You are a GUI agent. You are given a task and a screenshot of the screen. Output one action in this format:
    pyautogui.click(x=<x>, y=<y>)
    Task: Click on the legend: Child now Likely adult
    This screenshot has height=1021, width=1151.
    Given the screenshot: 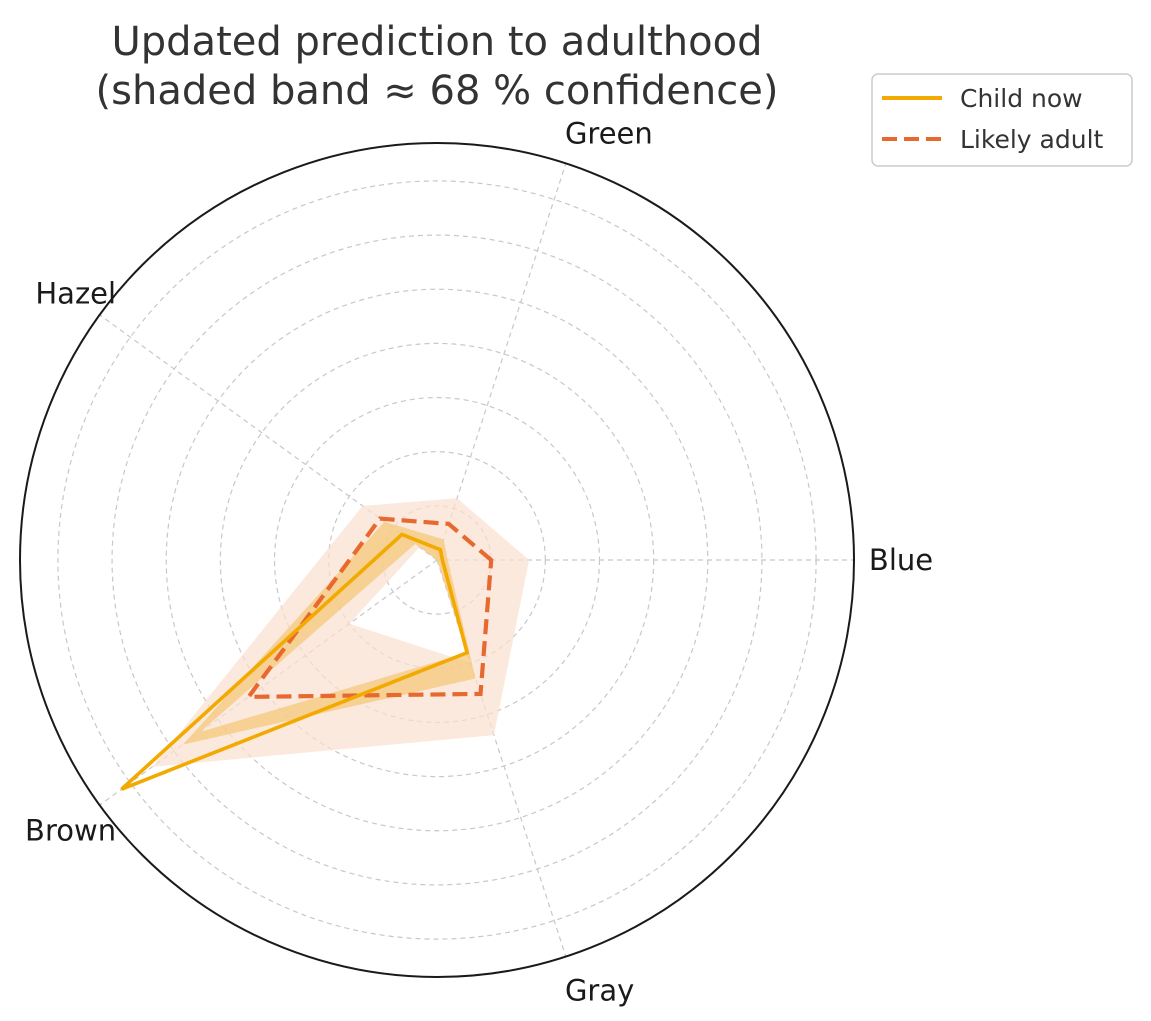 What is the action you would take?
    pyautogui.click(x=1002, y=120)
    